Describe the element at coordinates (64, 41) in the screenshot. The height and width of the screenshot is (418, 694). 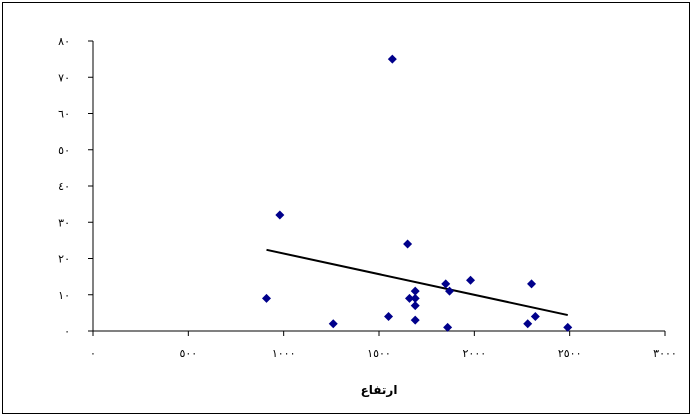
I see `y-tick-label: ٨٠` at that location.